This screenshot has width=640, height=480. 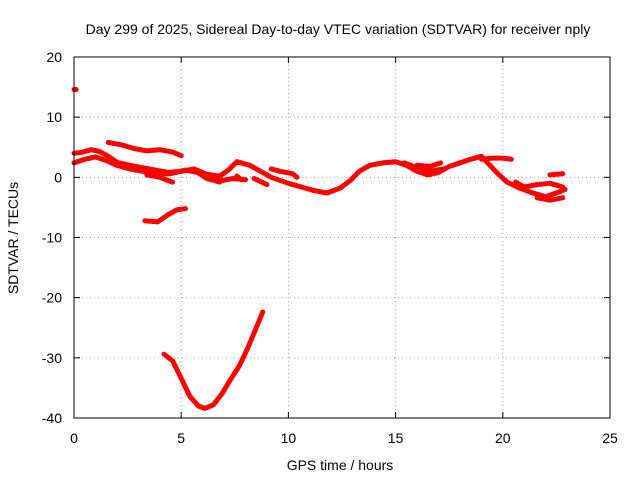 I want to click on x-tick-label: 10, so click(x=289, y=438).